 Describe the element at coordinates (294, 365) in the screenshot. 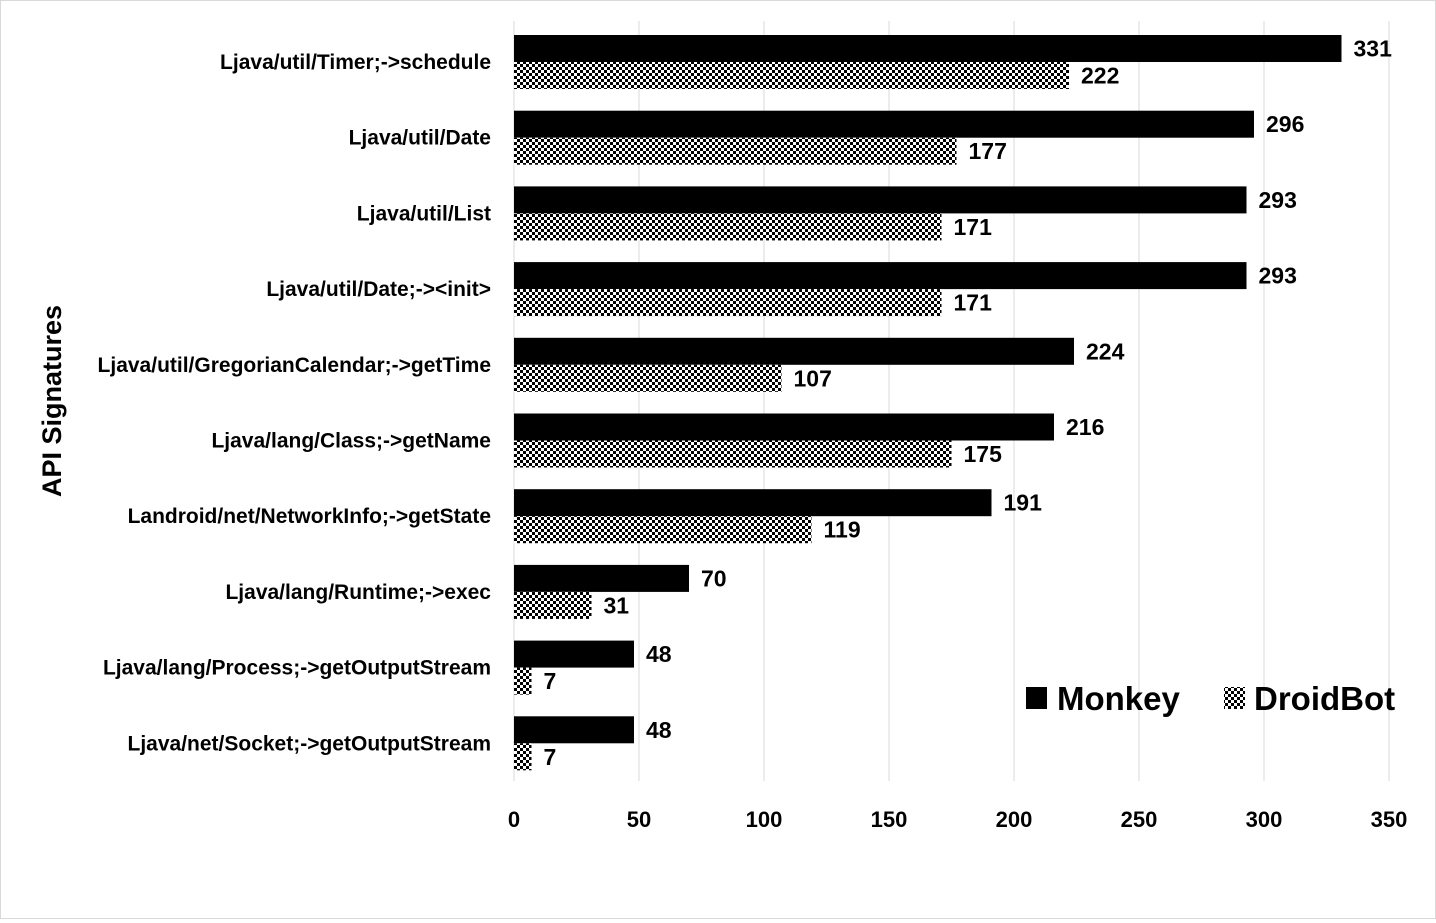

I see `category-label: Ljava/util/GregorianCalendar;->getTime` at that location.